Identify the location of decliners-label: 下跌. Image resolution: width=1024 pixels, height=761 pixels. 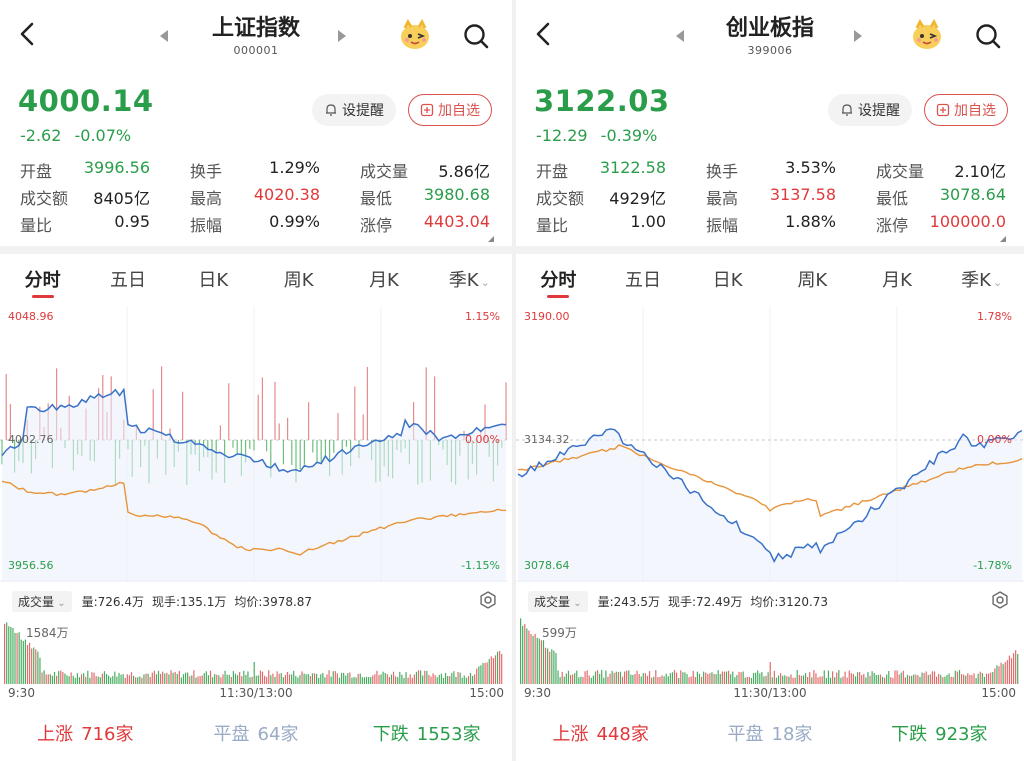
(390, 734).